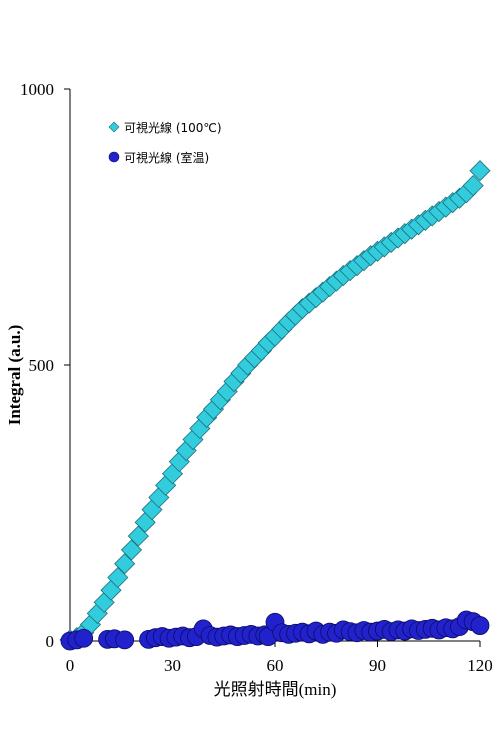  Describe the element at coordinates (275, 665) in the screenshot. I see `x-tick-label: 60` at that location.